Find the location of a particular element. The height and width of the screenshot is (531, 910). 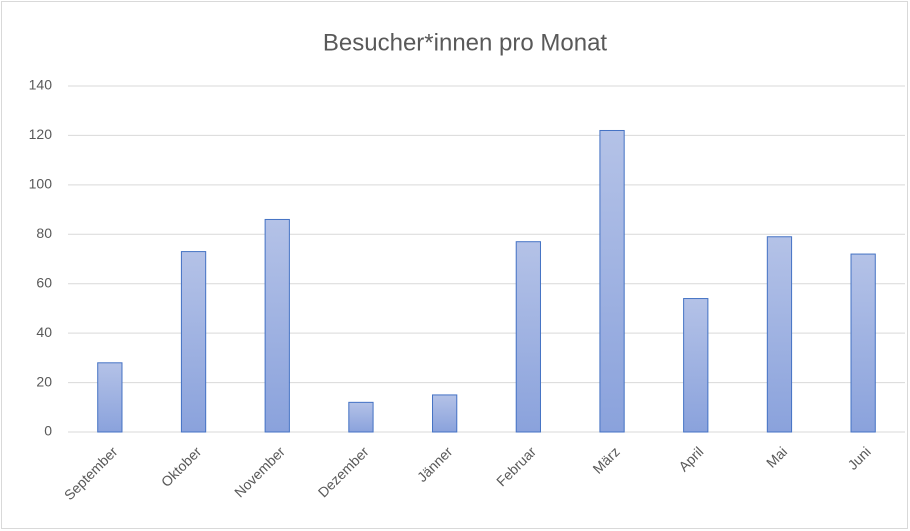

y-tick-label: 40 is located at coordinates (44, 332).